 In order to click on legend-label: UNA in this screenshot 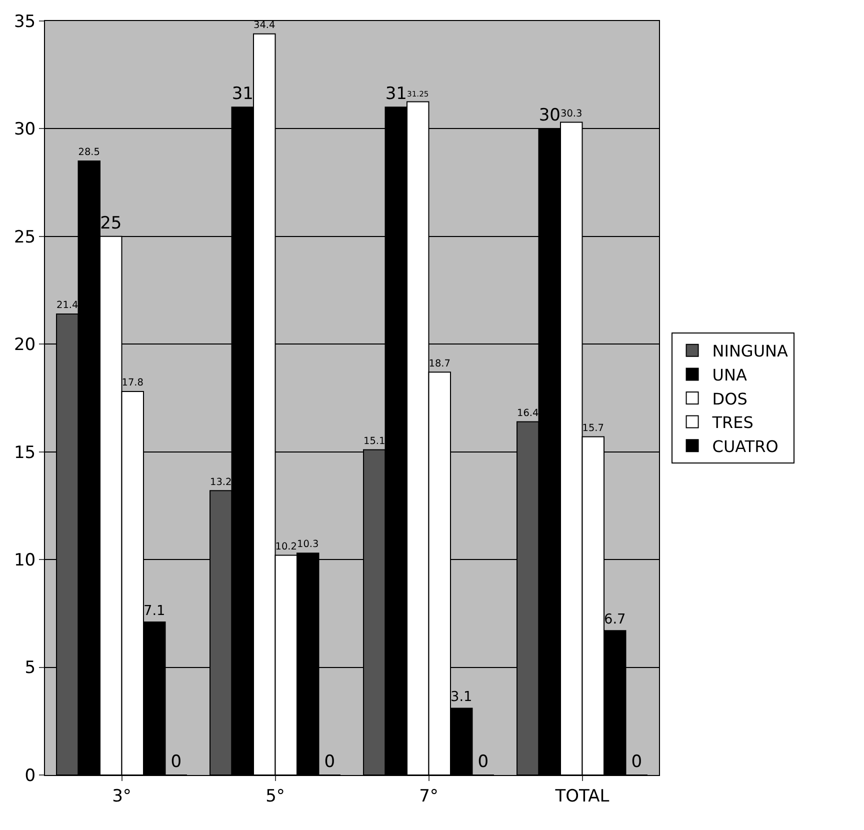, I will do `click(729, 374)`.